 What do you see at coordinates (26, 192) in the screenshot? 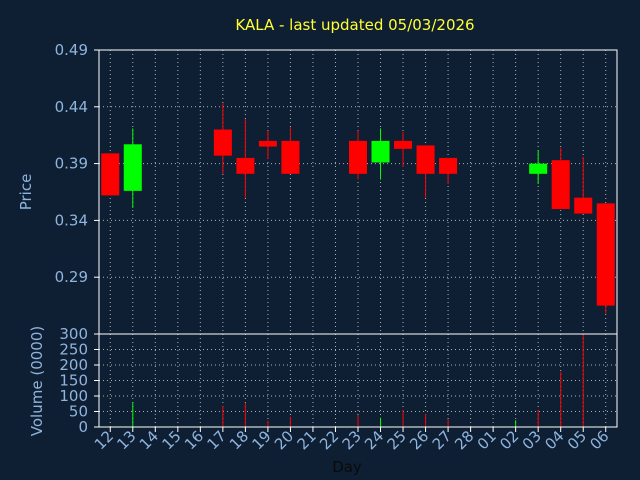
I see `price-axis-label: Price` at bounding box center [26, 192].